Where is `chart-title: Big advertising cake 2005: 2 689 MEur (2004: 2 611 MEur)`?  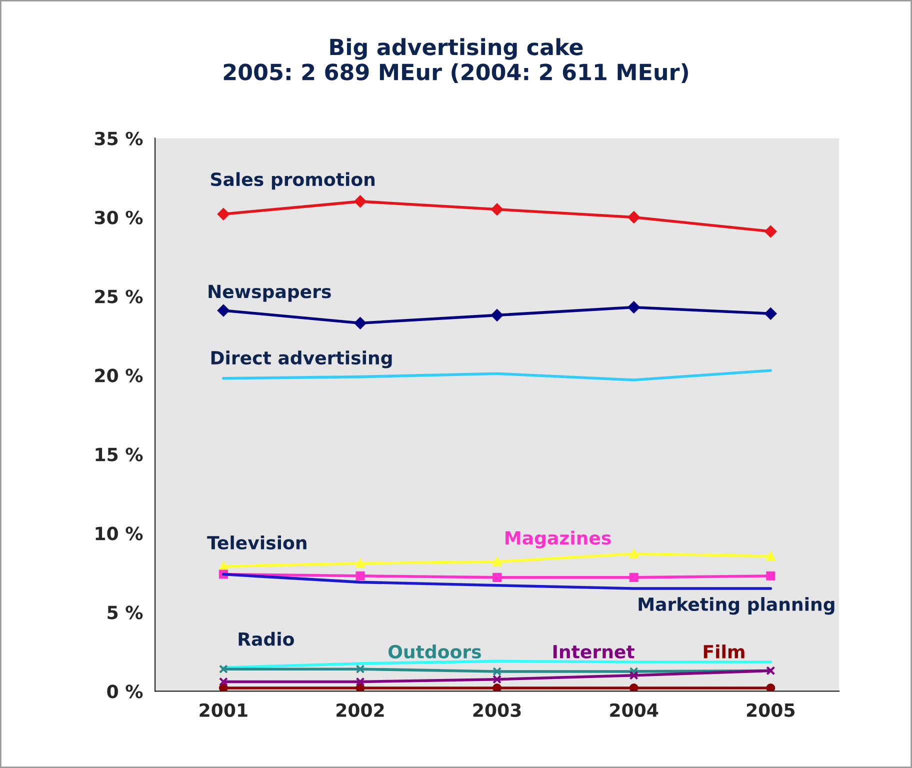
chart-title: Big advertising cake 2005: 2 689 MEur (2004: 2 611 MEur) is located at coordinates (456, 61).